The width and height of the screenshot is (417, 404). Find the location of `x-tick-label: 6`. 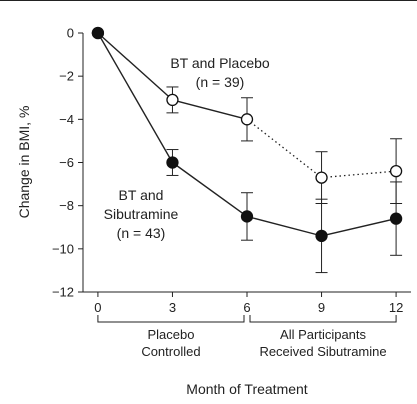

x-tick-label: 6 is located at coordinates (246, 307).